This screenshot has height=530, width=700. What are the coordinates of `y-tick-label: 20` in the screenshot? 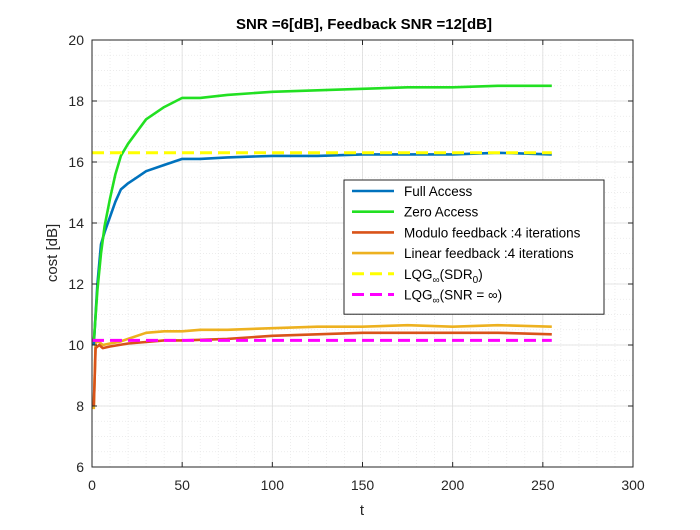 It's located at (76, 40).